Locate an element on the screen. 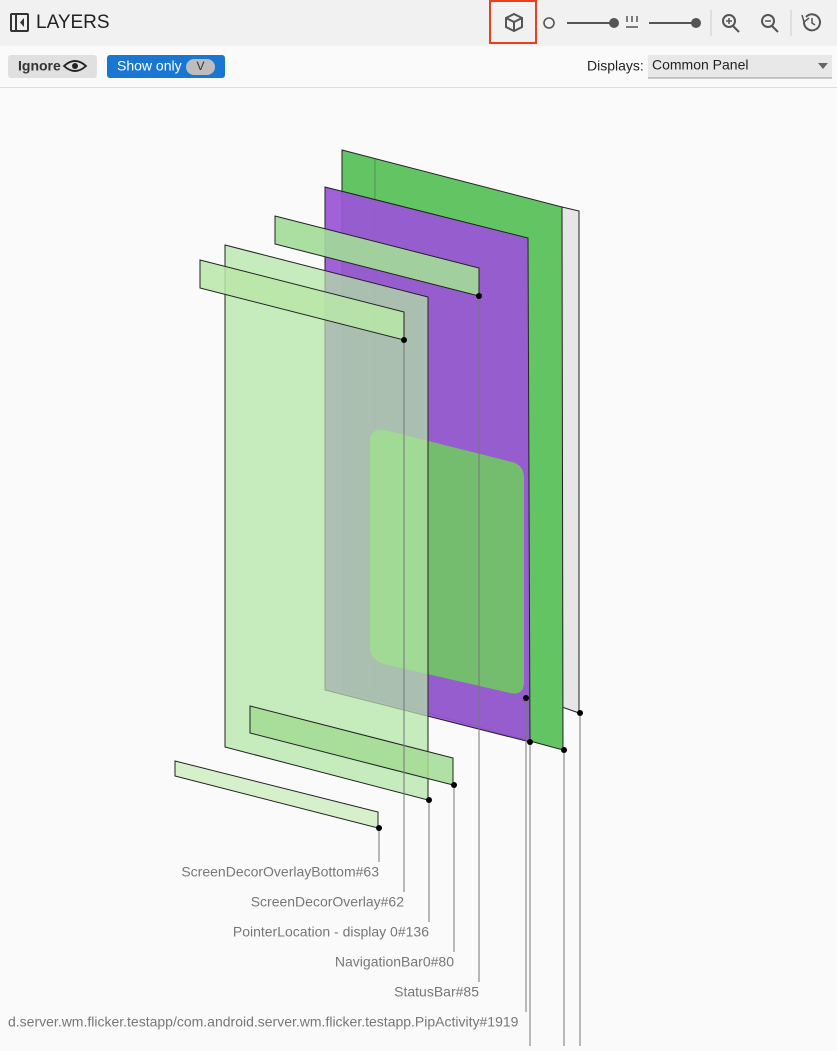  zoom-in-button is located at coordinates (731, 23).